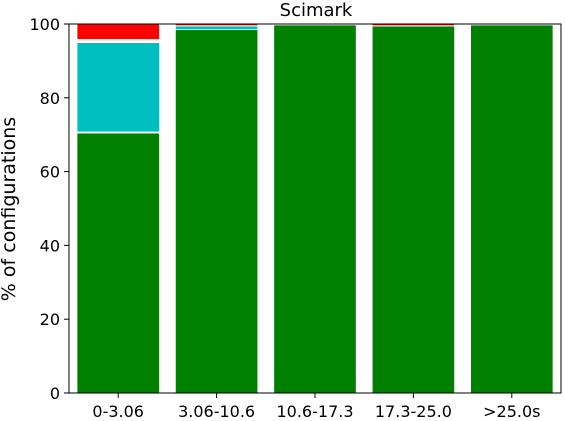 This screenshot has width=565, height=421. I want to click on x-tick-label: >25.0s, so click(511, 411).